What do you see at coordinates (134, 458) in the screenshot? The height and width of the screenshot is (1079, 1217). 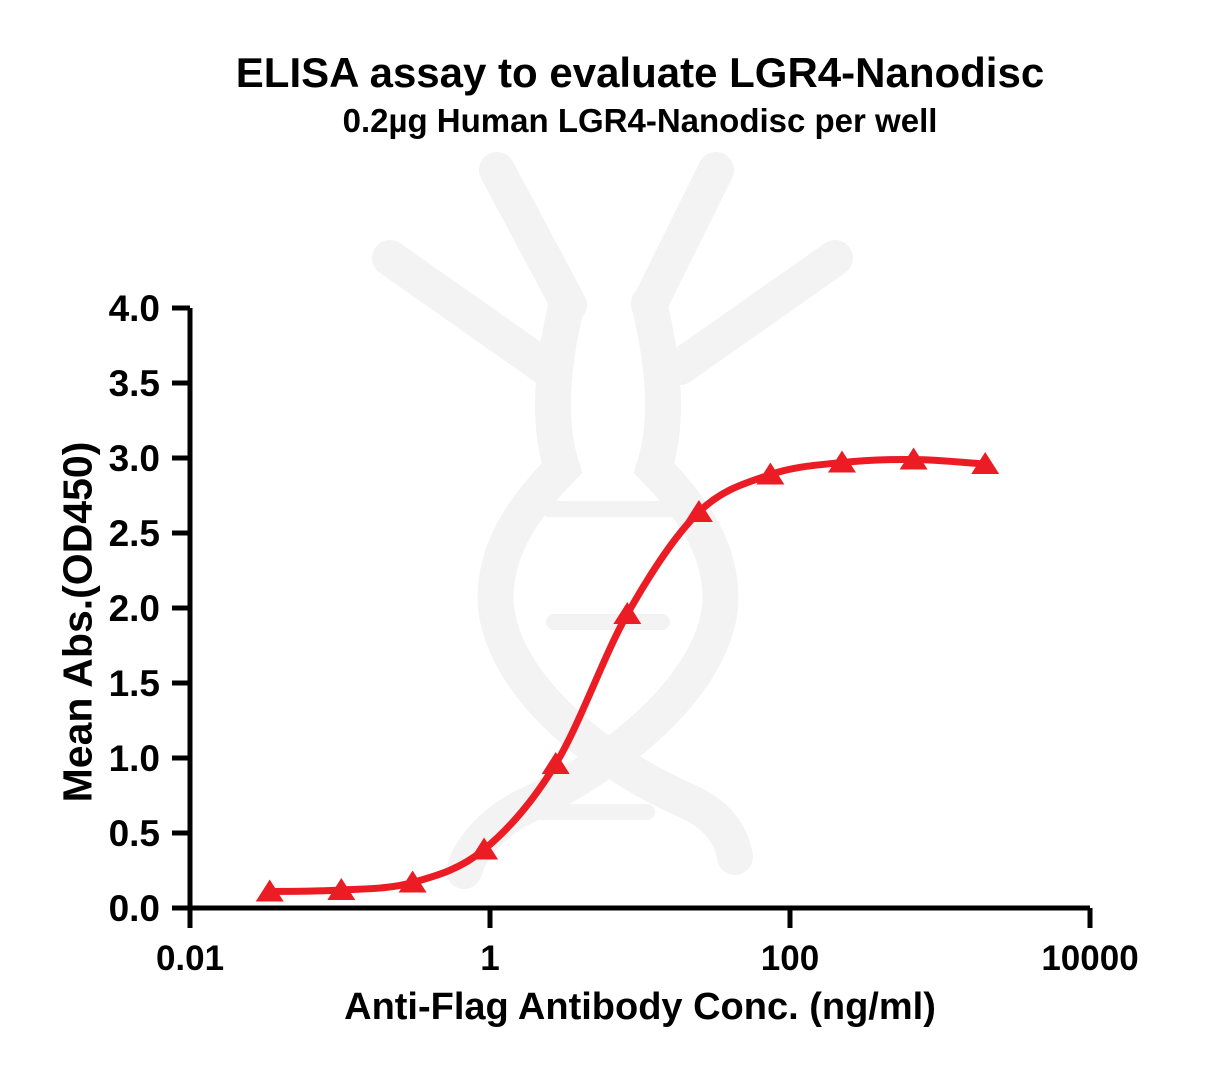 I see `y-tick-label: 3.0` at bounding box center [134, 458].